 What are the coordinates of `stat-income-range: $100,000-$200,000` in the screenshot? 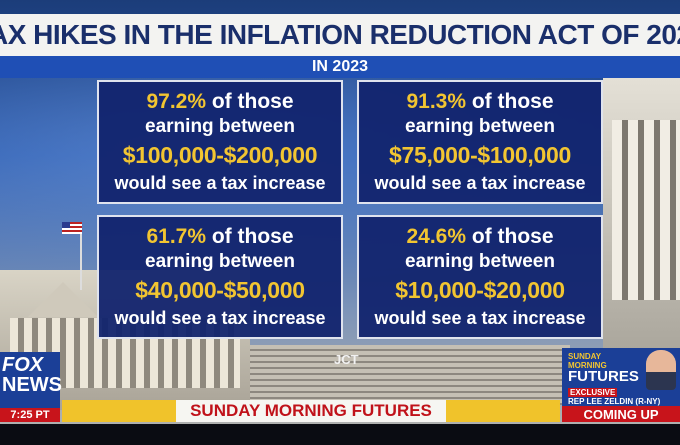 It's located at (220, 155).